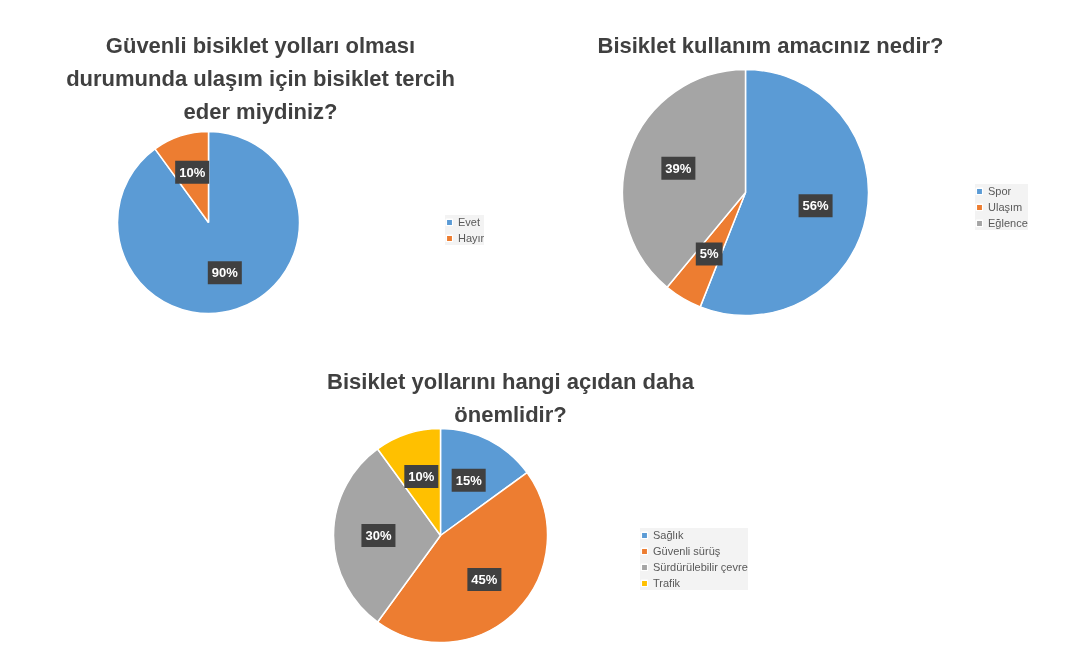 This screenshot has width=1070, height=662. Describe the element at coordinates (709, 254) in the screenshot. I see `data-label: 5%` at that location.